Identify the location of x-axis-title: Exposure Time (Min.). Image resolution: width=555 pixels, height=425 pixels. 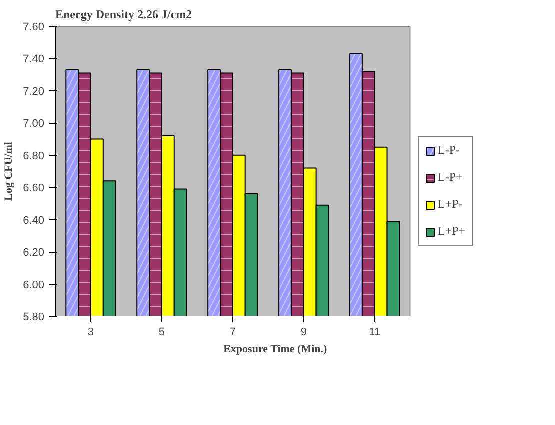
(276, 350).